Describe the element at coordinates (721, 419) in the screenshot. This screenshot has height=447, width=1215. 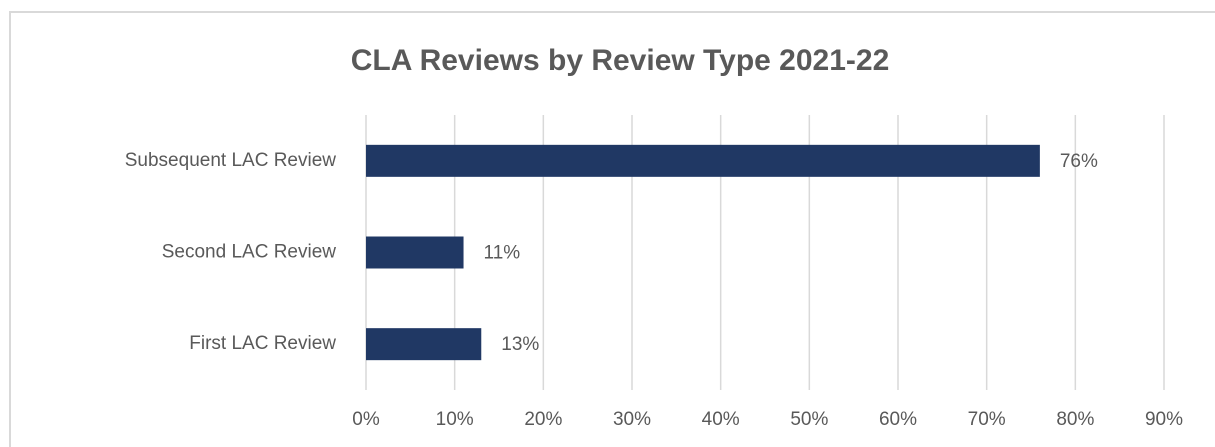
I see `x-tick-label: 40%` at that location.